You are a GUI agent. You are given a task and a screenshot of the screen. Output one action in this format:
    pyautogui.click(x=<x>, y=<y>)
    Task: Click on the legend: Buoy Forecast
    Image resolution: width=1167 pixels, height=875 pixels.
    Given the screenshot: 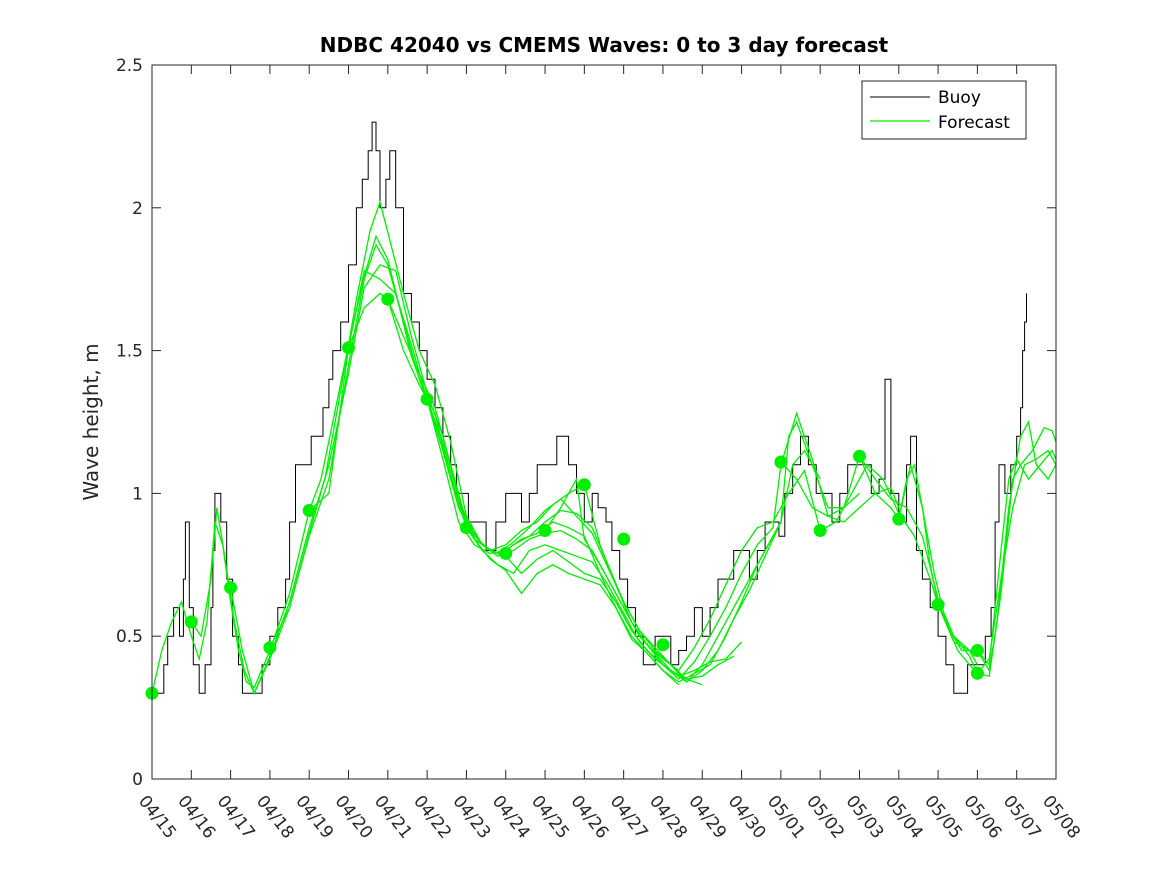 What is the action you would take?
    pyautogui.click(x=944, y=110)
    